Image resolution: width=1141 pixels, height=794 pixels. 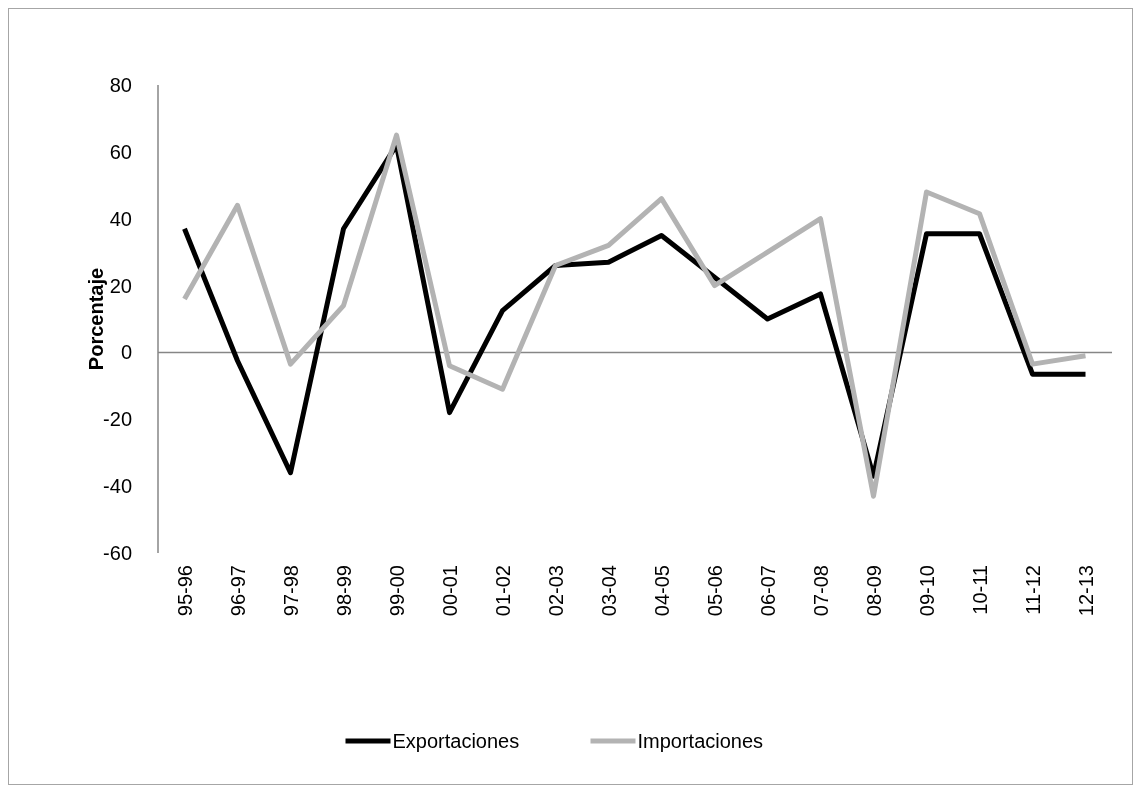 I want to click on legend-label: Importaciones, so click(x=700, y=741).